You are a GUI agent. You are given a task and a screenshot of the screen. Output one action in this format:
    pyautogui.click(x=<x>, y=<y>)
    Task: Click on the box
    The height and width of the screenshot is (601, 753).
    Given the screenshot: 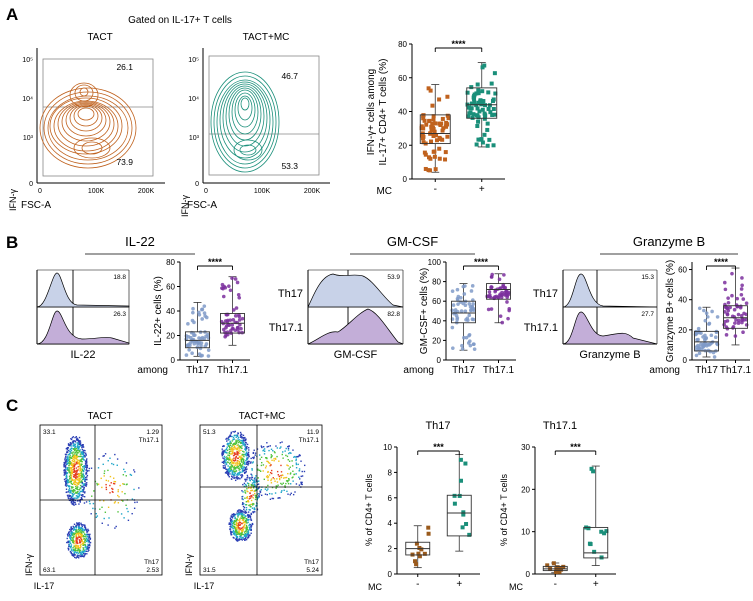 What is the action you would take?
    pyautogui.click(x=435, y=129)
    